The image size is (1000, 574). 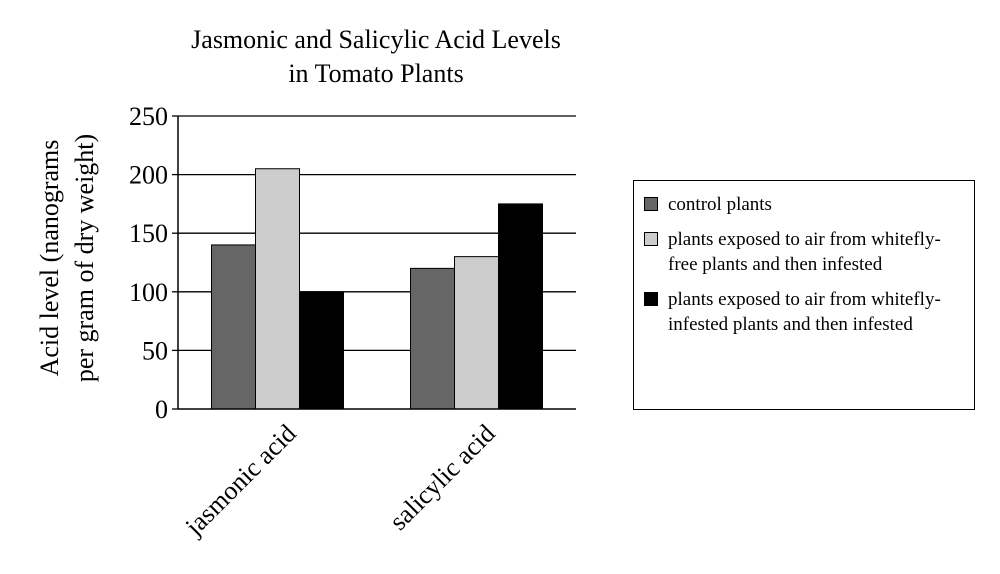 I want to click on legend-item-control: control plants, so click(x=805, y=204).